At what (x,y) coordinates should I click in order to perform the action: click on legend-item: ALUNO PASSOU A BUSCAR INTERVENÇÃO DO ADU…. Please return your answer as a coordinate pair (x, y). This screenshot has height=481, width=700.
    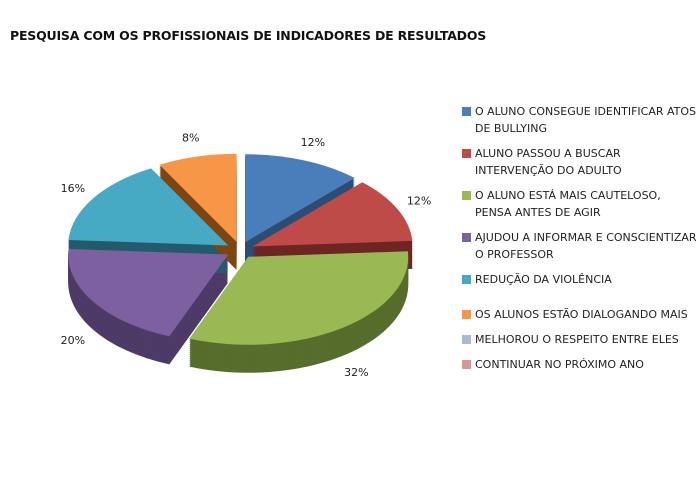
    Looking at the image, I should click on (579, 162).